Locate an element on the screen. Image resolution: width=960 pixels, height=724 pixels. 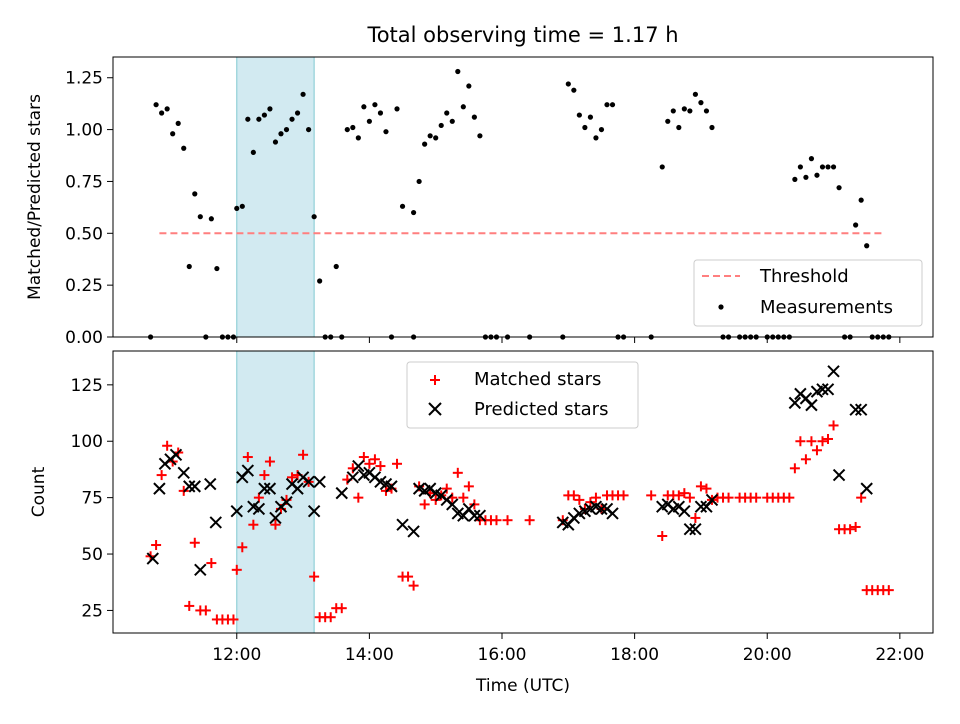
x-axis-label: Time (UTC) is located at coordinates (522, 686).